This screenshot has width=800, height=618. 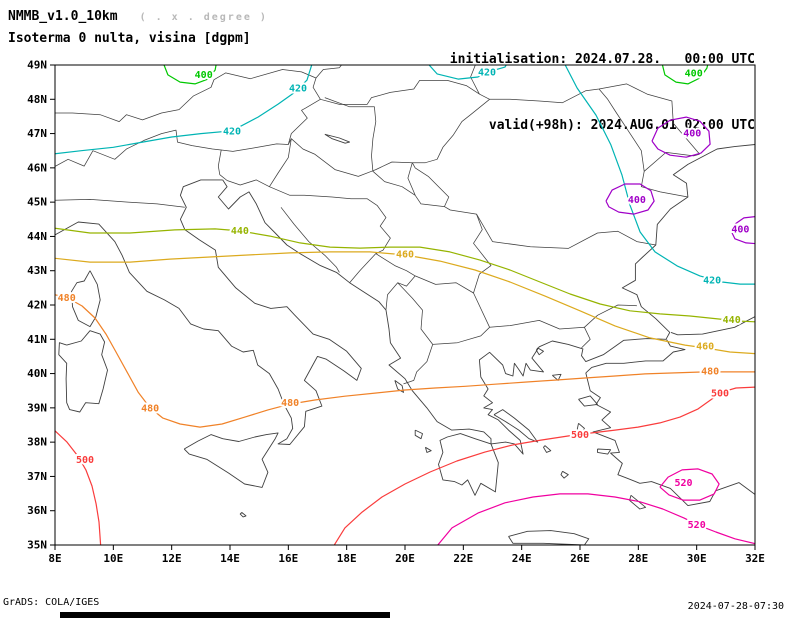 What do you see at coordinates (288, 558) in the screenshot?
I see `lon-tick-label: 16E` at bounding box center [288, 558].